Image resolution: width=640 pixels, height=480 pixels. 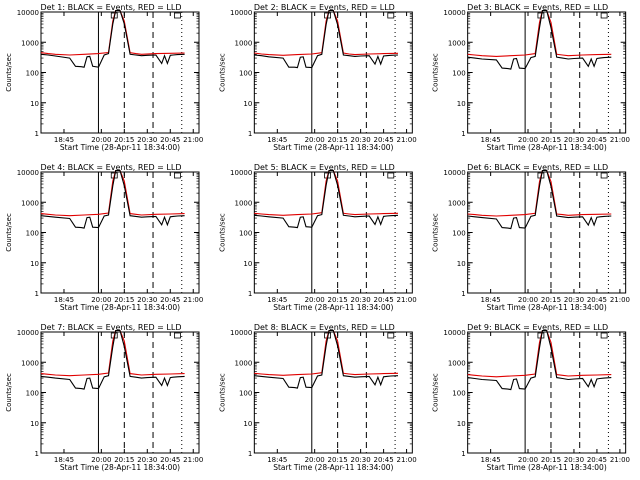 I want to click on det-4-title: Det 4: BLACK = Events, RED = LLD, so click(x=111, y=167).